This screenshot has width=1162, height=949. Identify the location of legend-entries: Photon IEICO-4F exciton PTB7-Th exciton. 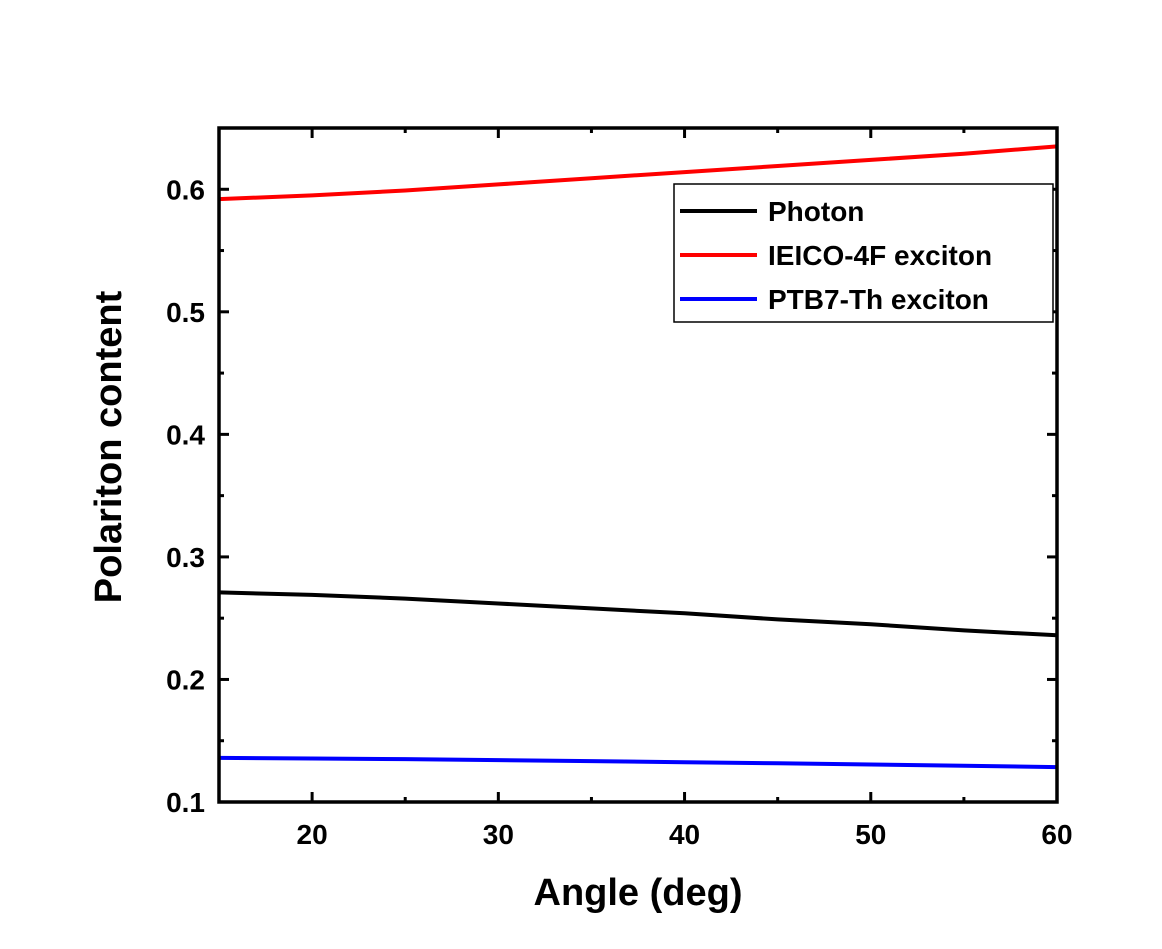
(836, 255).